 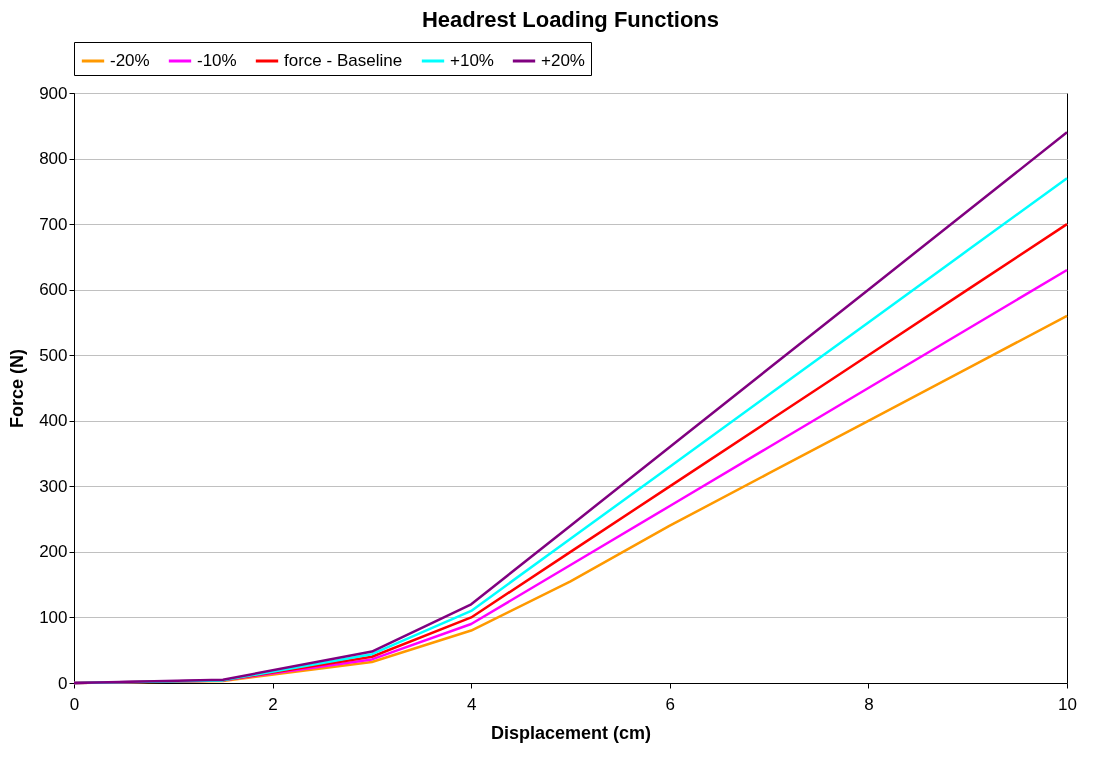 I want to click on x-tick-label: 6, so click(x=670, y=704).